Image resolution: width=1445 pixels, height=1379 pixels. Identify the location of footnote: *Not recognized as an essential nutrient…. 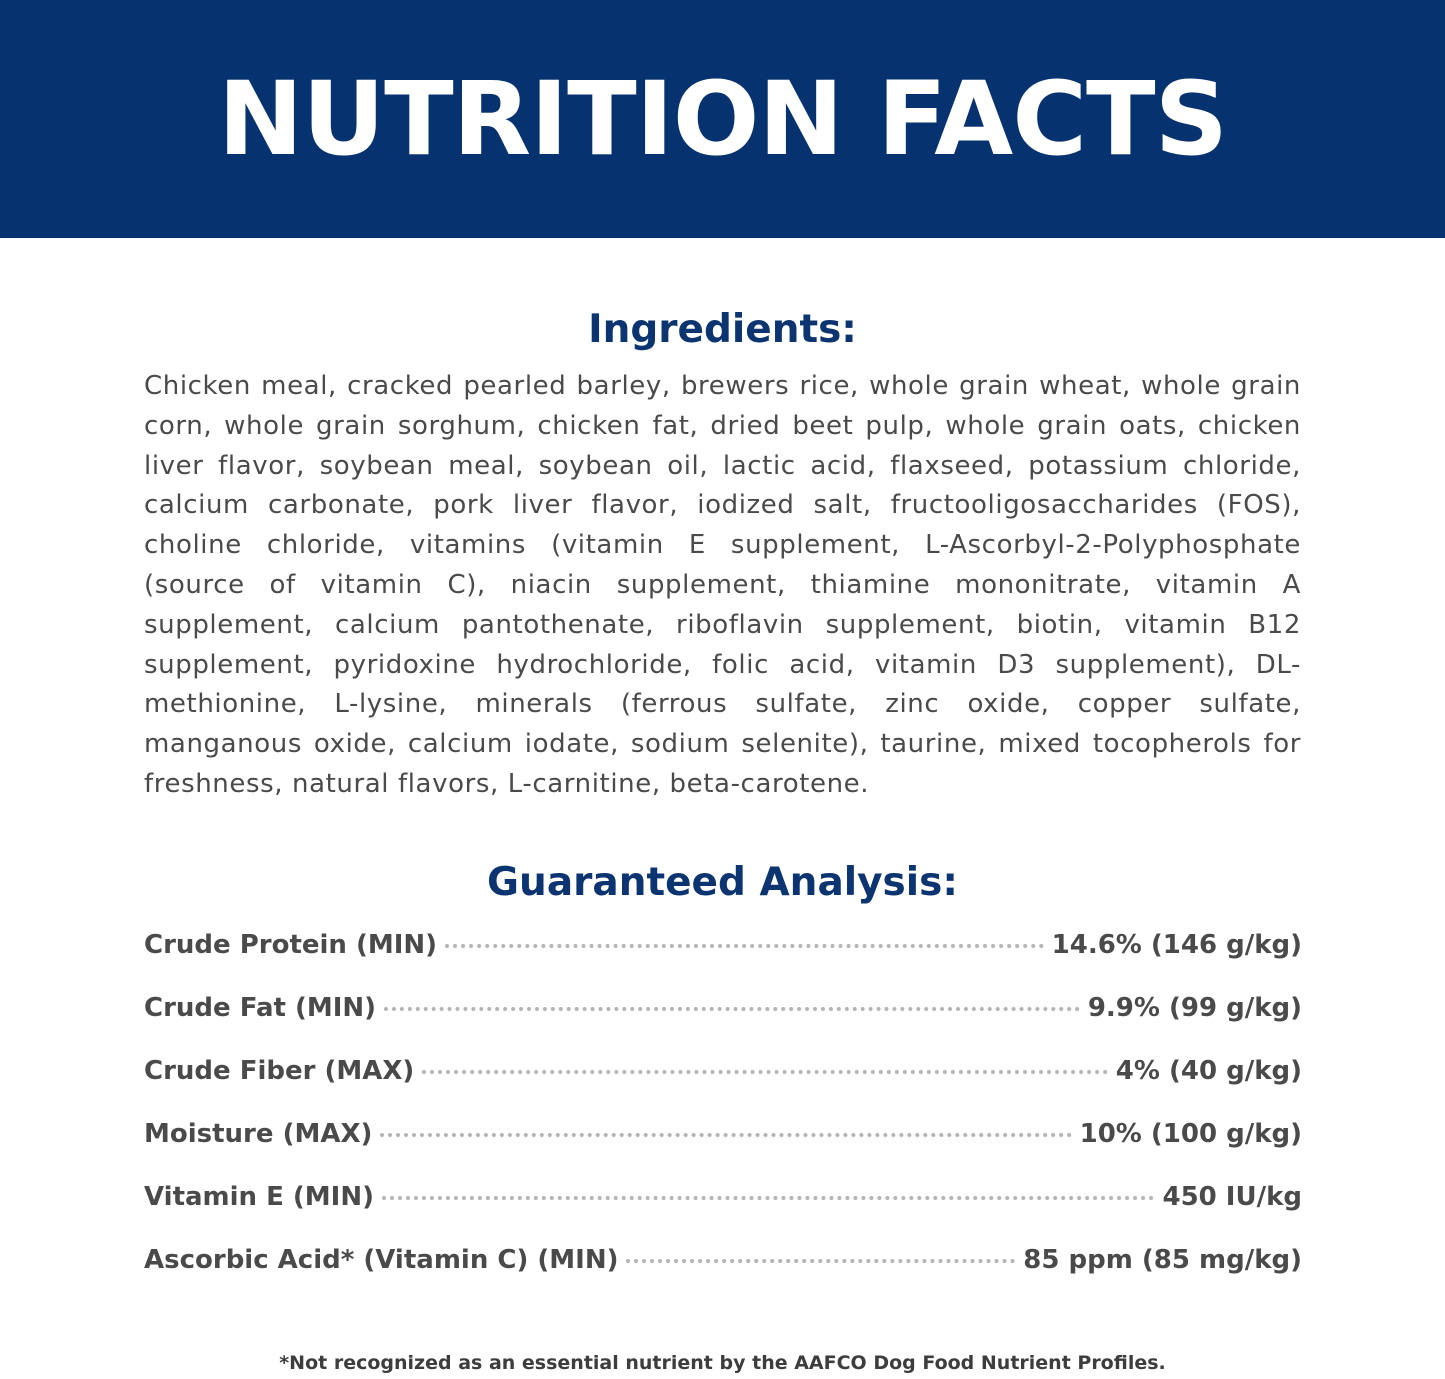
(722, 1363).